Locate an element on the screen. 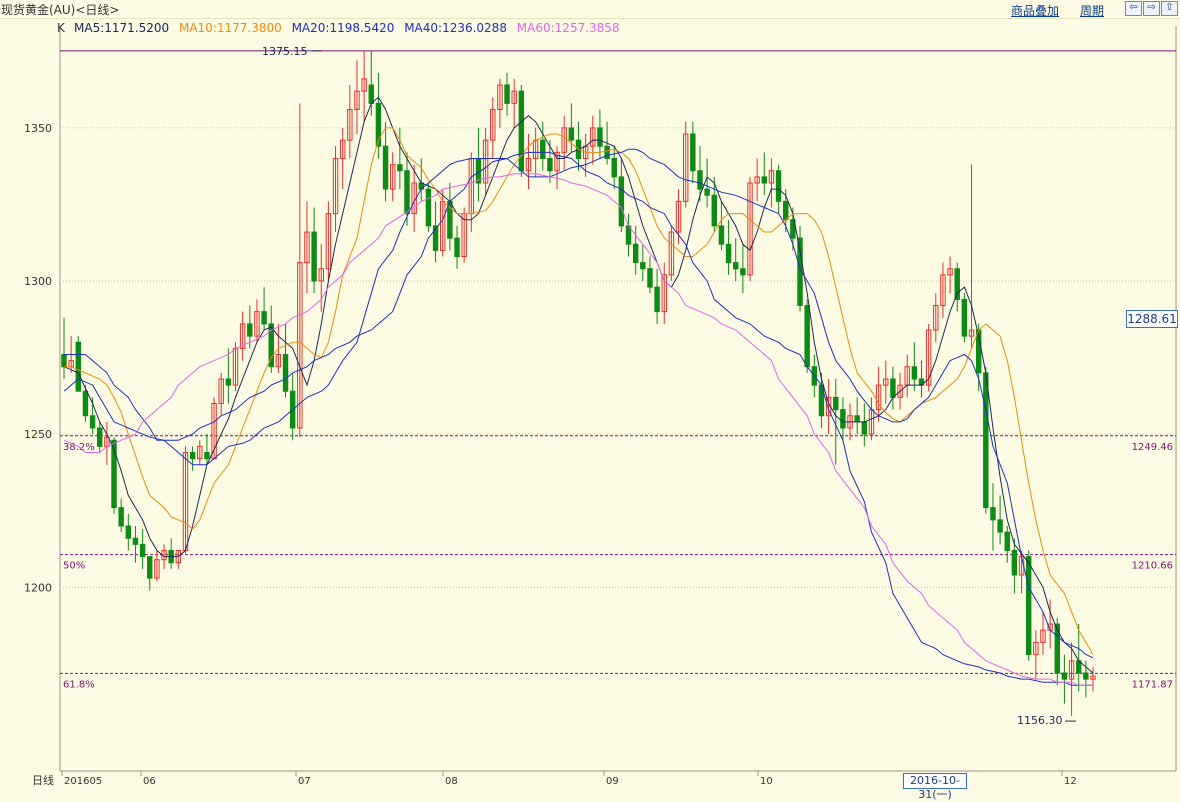 Image resolution: width=1180 pixels, height=802 pixels. ma20-label: MA20:1198.5420 is located at coordinates (343, 28).